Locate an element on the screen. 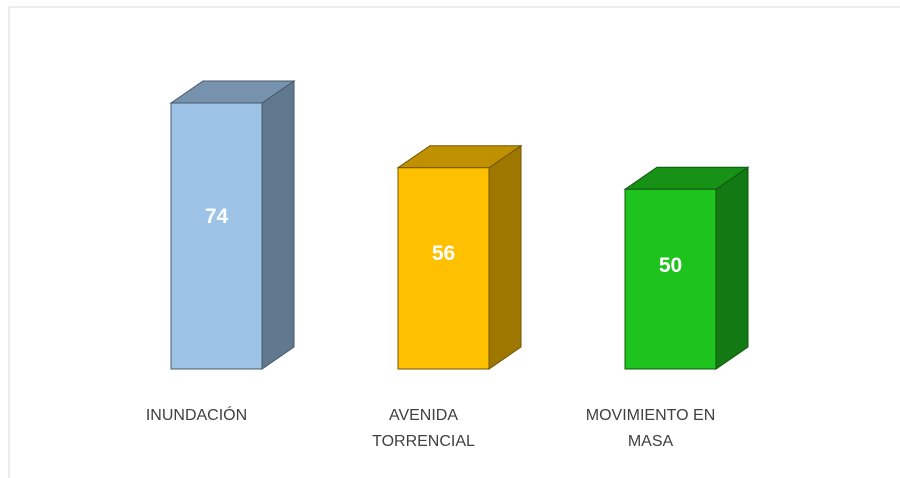 The width and height of the screenshot is (900, 478). value-label: 56 is located at coordinates (443, 253).